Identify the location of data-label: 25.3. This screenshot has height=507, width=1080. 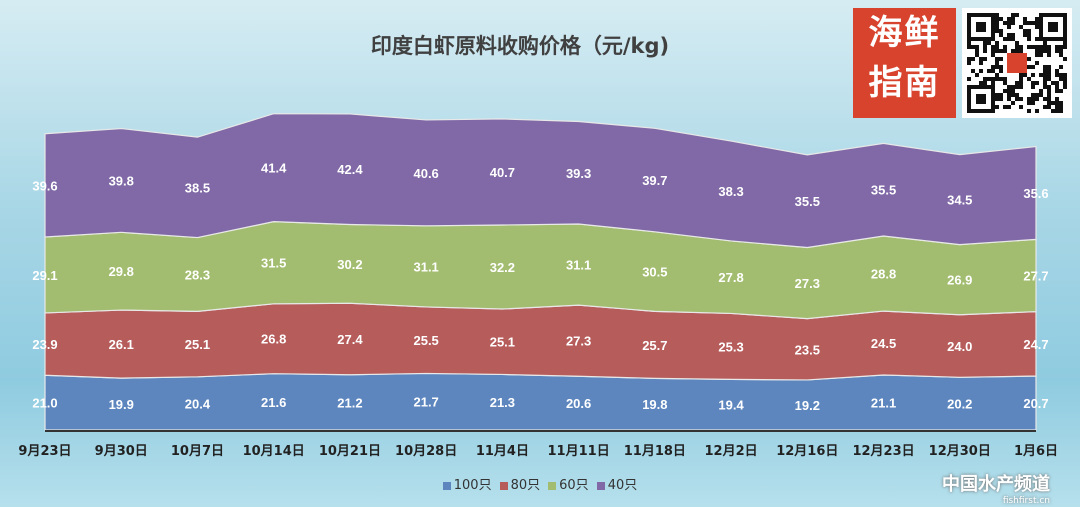
(730, 346).